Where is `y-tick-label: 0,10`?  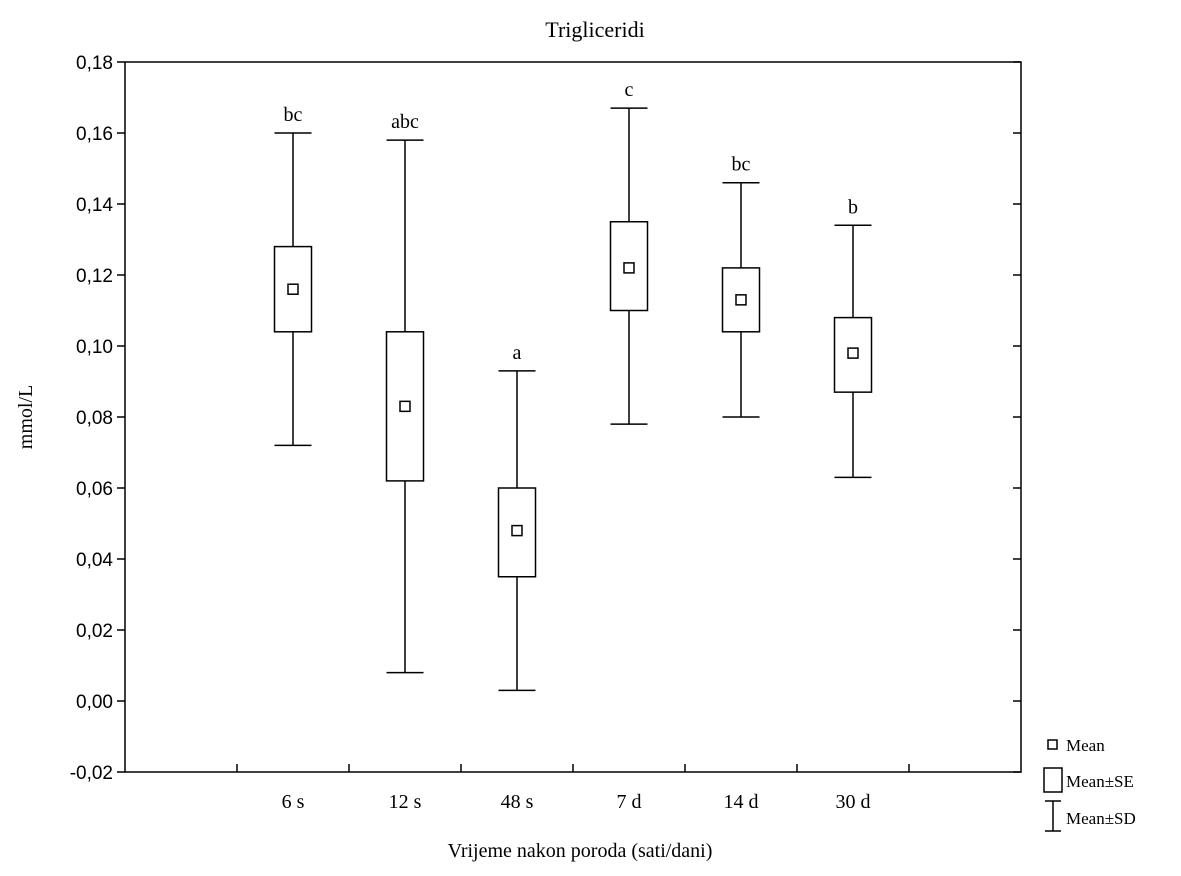
y-tick-label: 0,10 is located at coordinates (94, 347).